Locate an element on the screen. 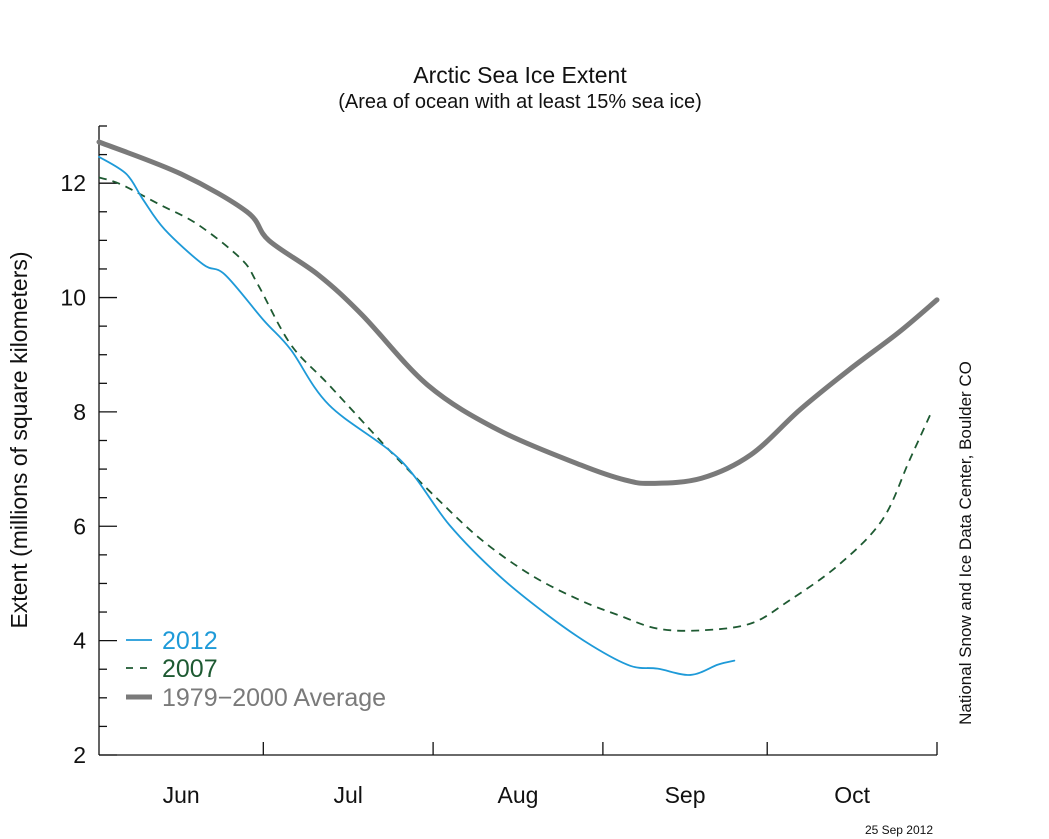 The width and height of the screenshot is (1049, 839). y-tick-label: 4 is located at coordinates (79, 641).